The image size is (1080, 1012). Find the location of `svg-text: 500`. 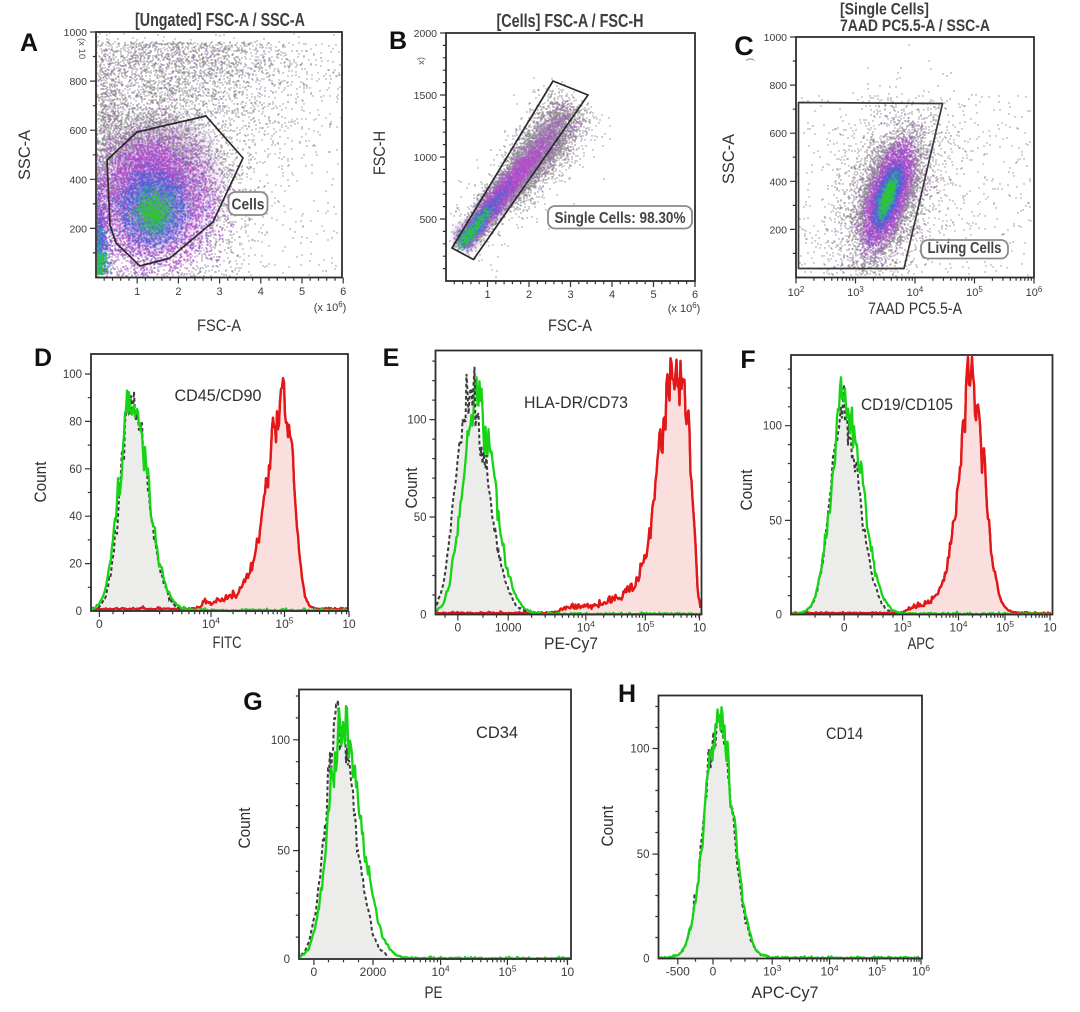

svg-text: 500 is located at coordinates (428, 220).